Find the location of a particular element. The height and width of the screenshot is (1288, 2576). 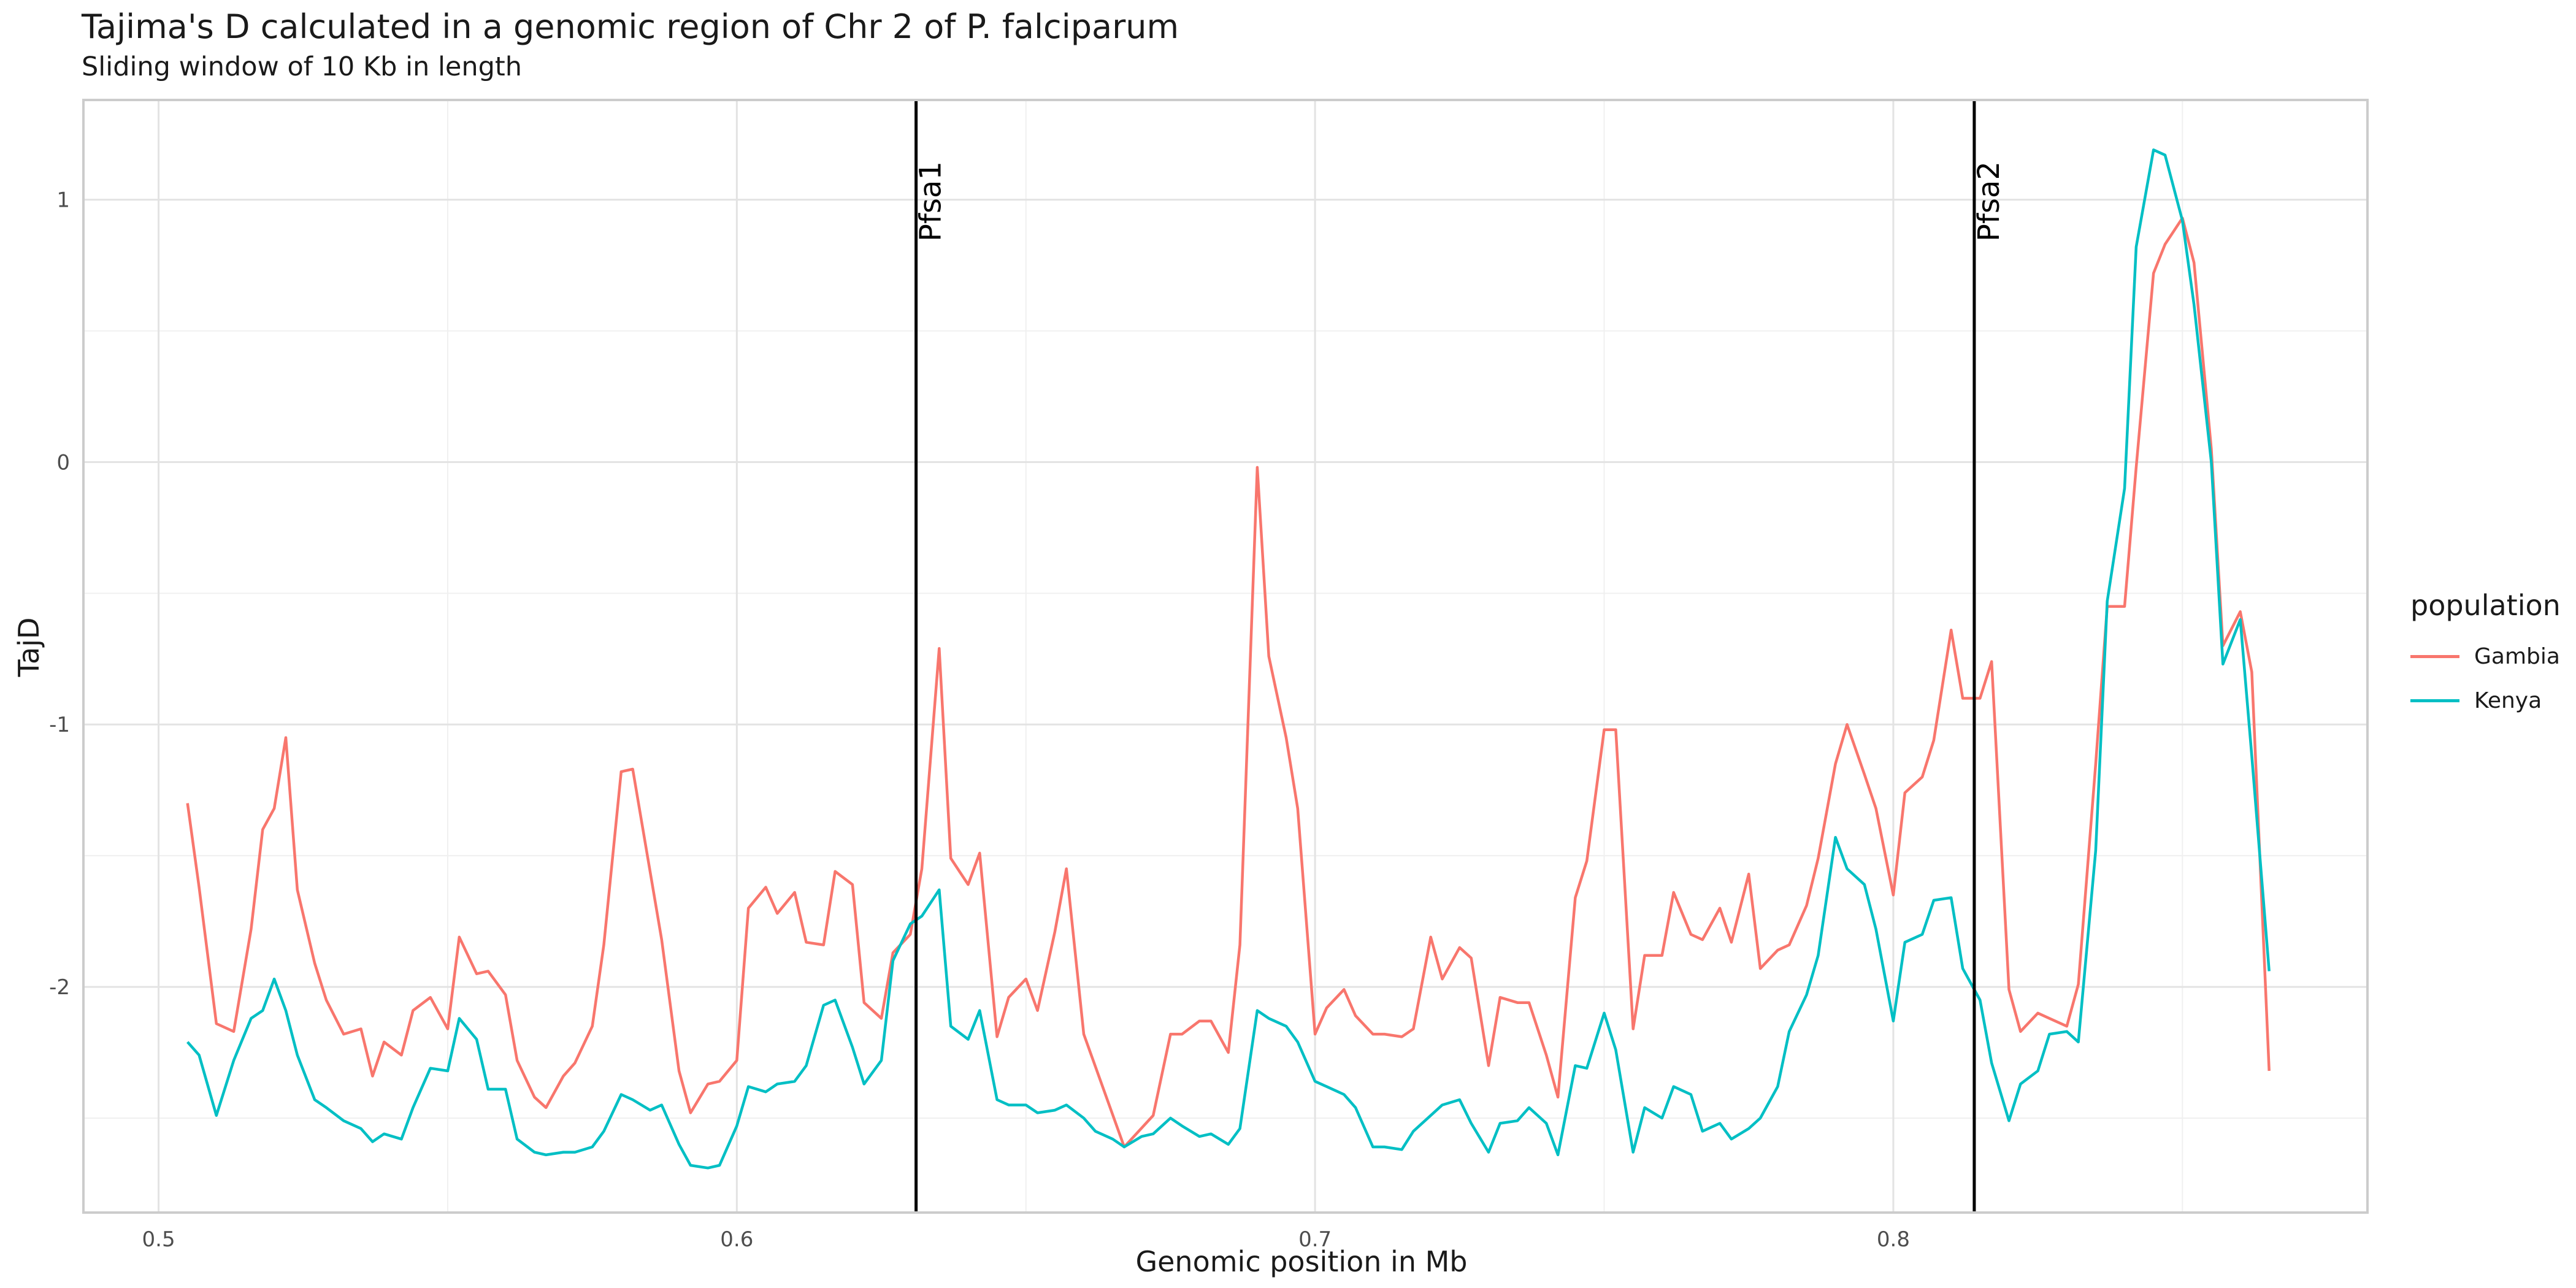

legend-label-kenya: Kenya is located at coordinates (2508, 700).